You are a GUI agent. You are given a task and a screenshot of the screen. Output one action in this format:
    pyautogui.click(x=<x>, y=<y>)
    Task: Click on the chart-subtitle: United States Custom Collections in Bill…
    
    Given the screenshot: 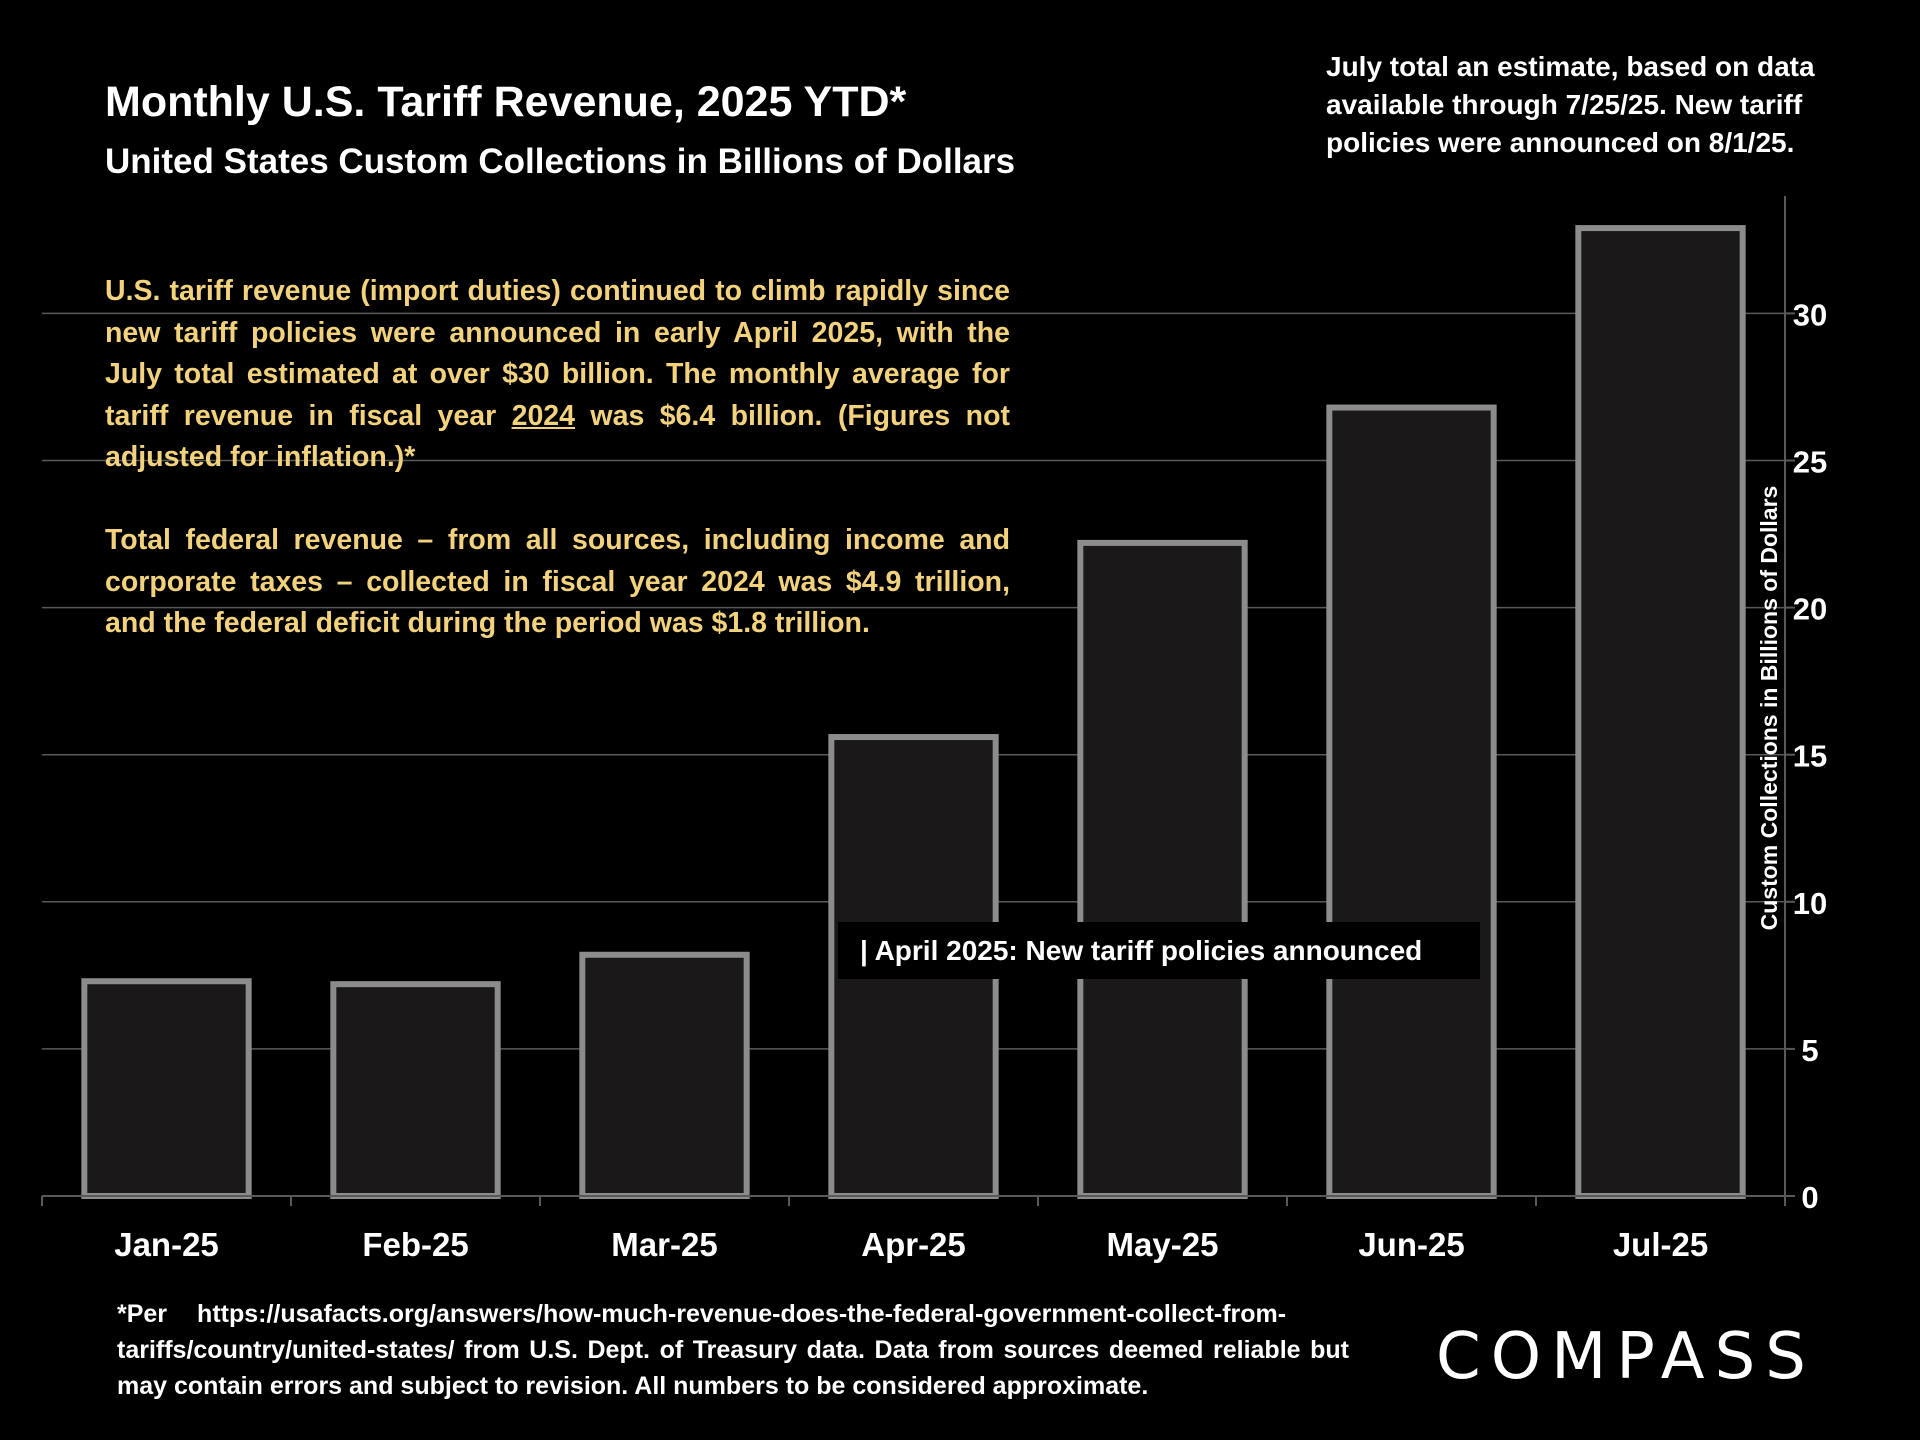 What is the action you would take?
    pyautogui.click(x=560, y=161)
    